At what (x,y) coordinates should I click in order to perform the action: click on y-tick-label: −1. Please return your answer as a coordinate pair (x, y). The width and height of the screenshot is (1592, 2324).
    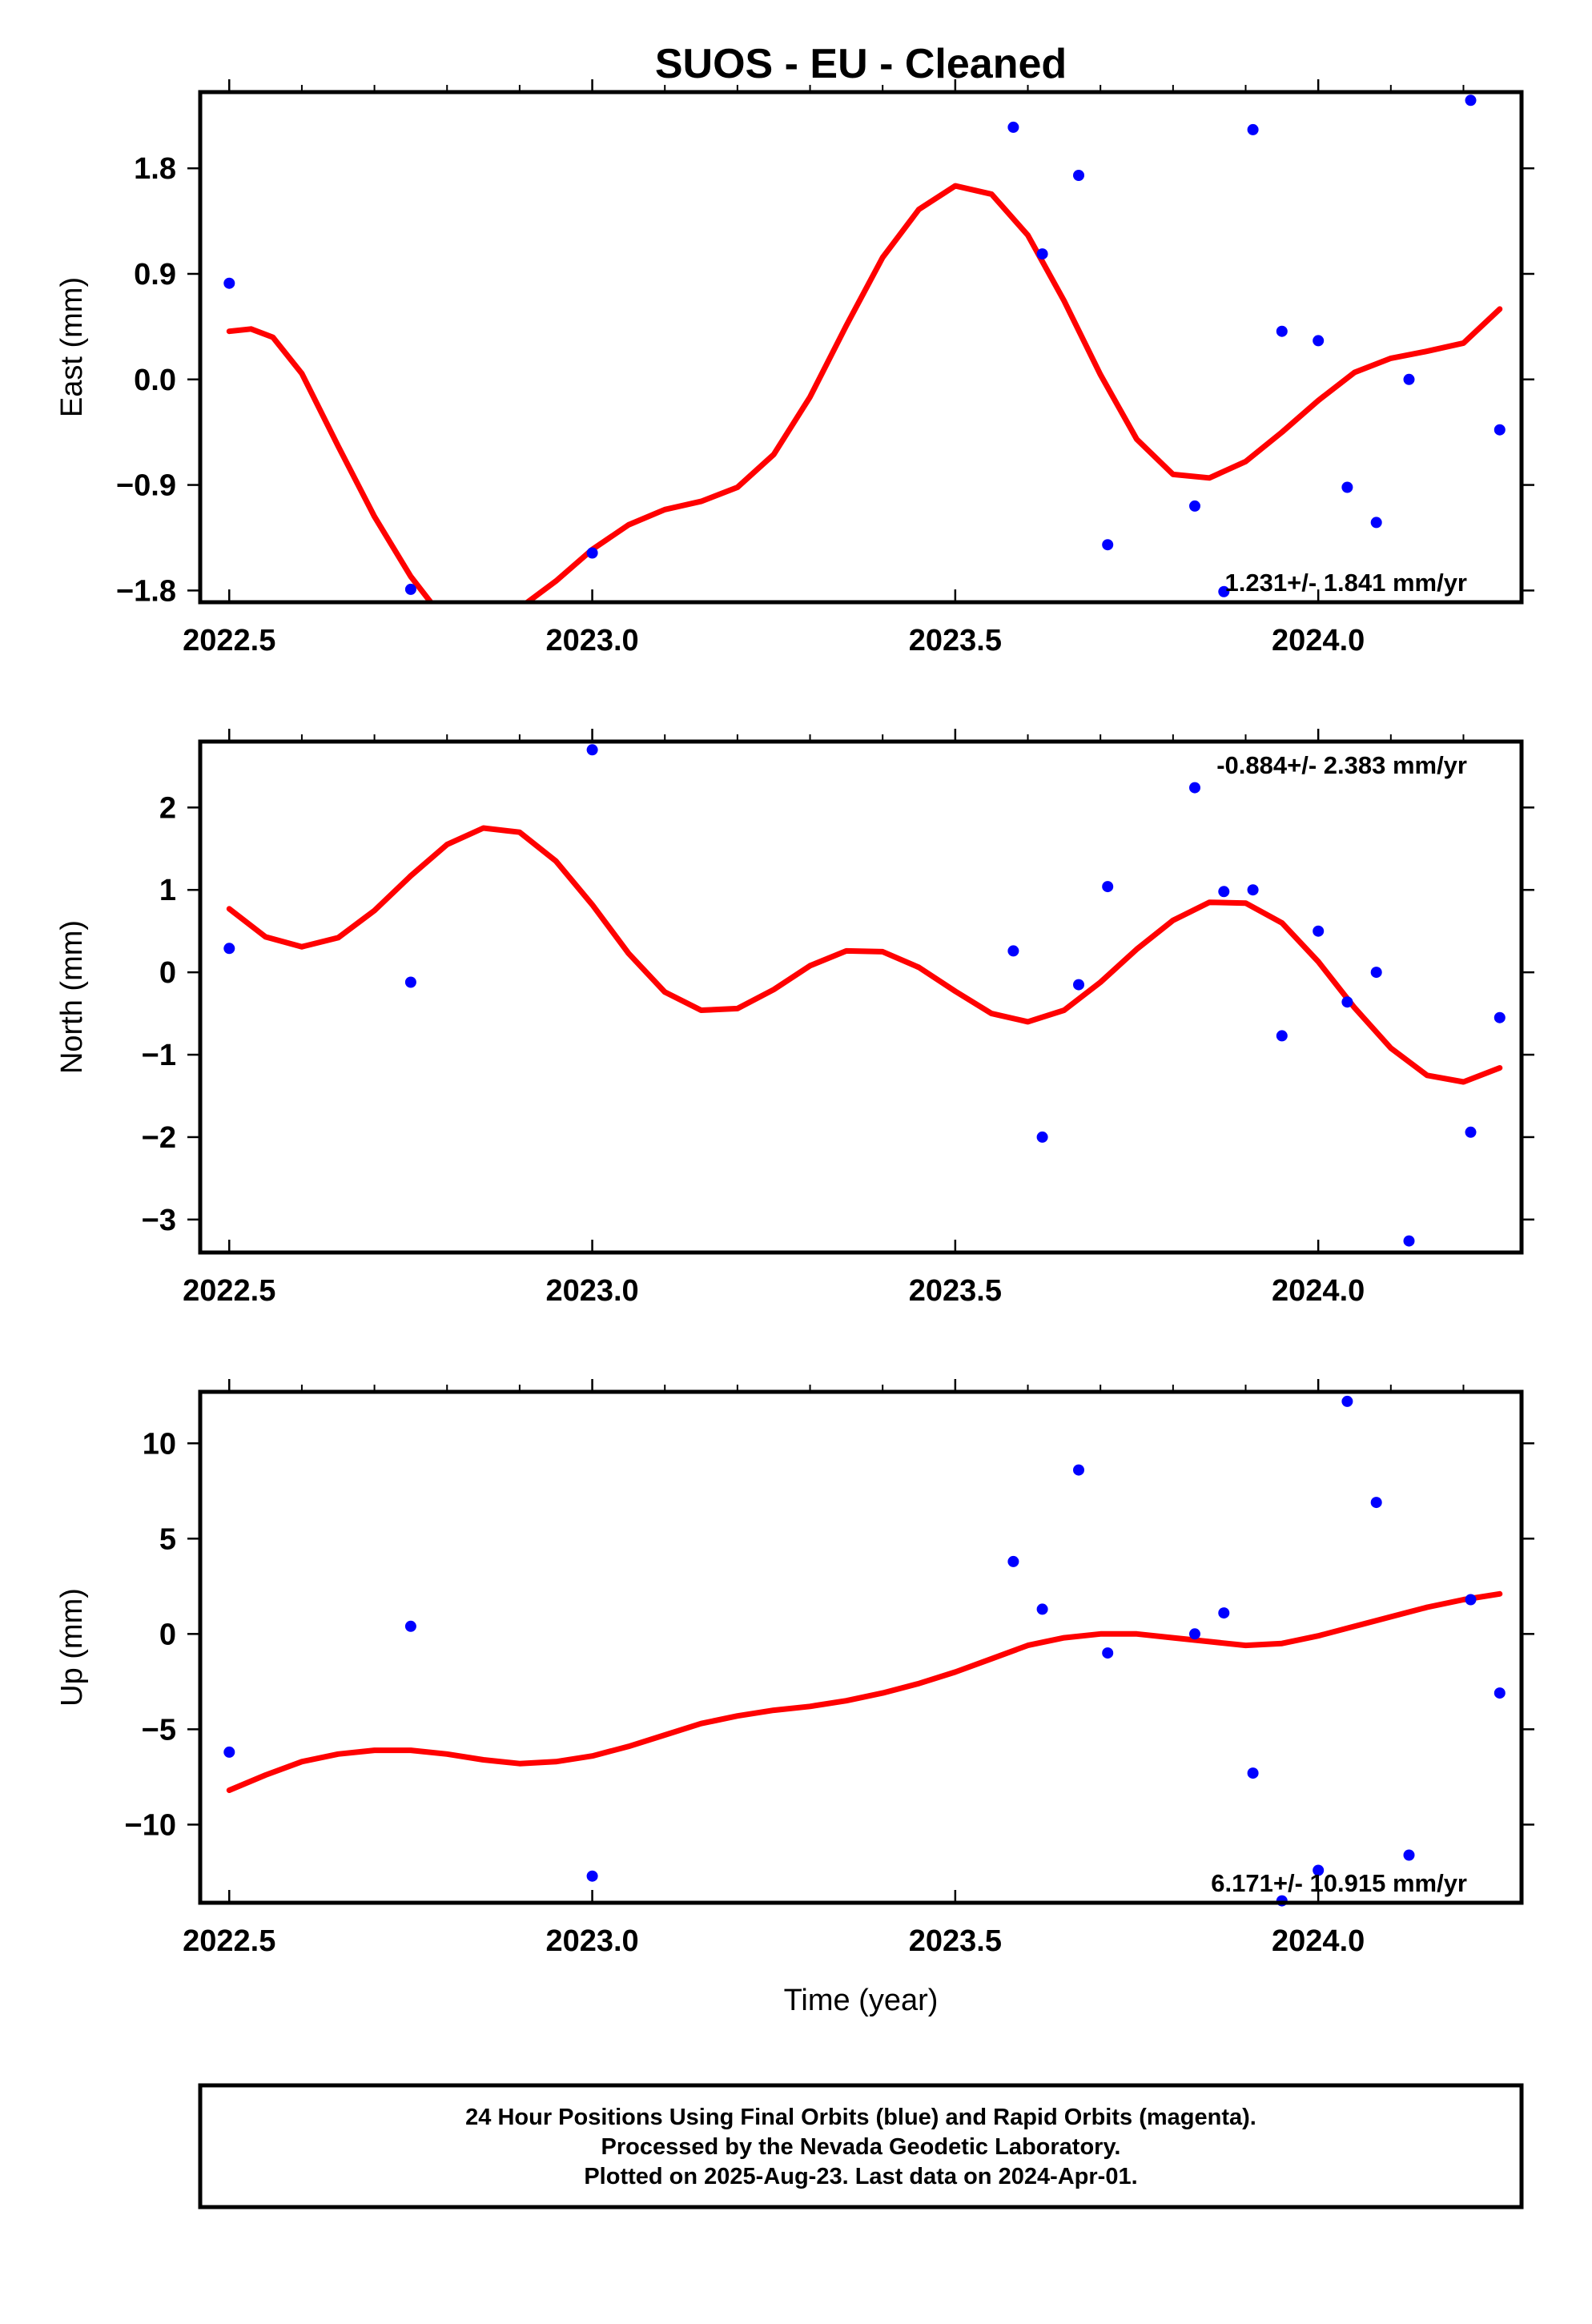
    Looking at the image, I should click on (159, 1055).